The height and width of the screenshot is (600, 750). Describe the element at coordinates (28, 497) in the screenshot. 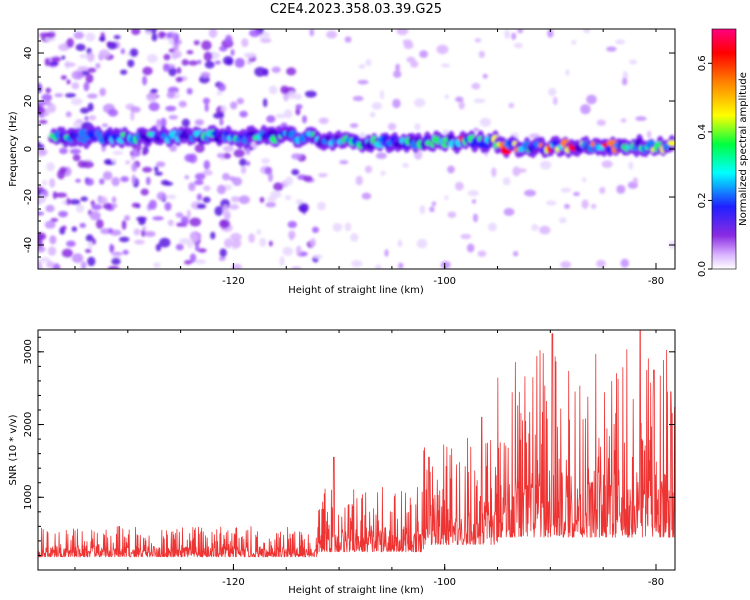

I see `snr-ytick-label: 1000` at that location.